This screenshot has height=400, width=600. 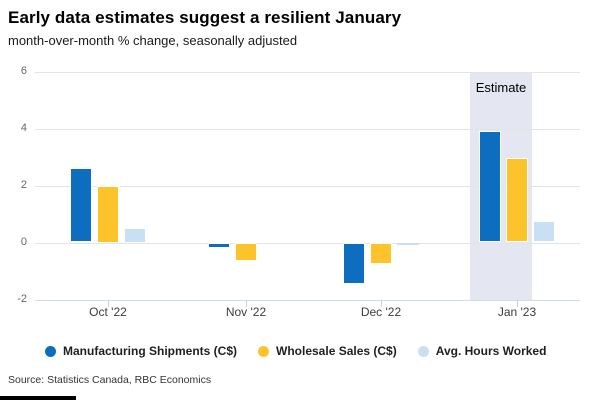 What do you see at coordinates (307, 300) in the screenshot?
I see `x-axis-line` at bounding box center [307, 300].